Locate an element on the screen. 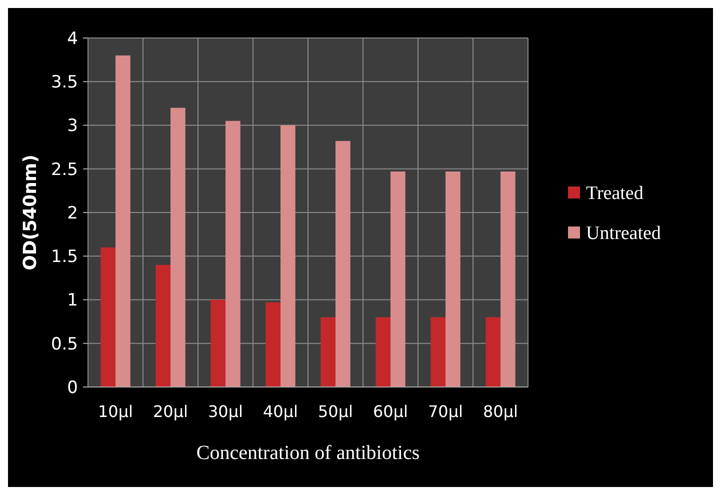 Image resolution: width=721 pixels, height=495 pixels. y-tick-label: 3 is located at coordinates (72, 126).